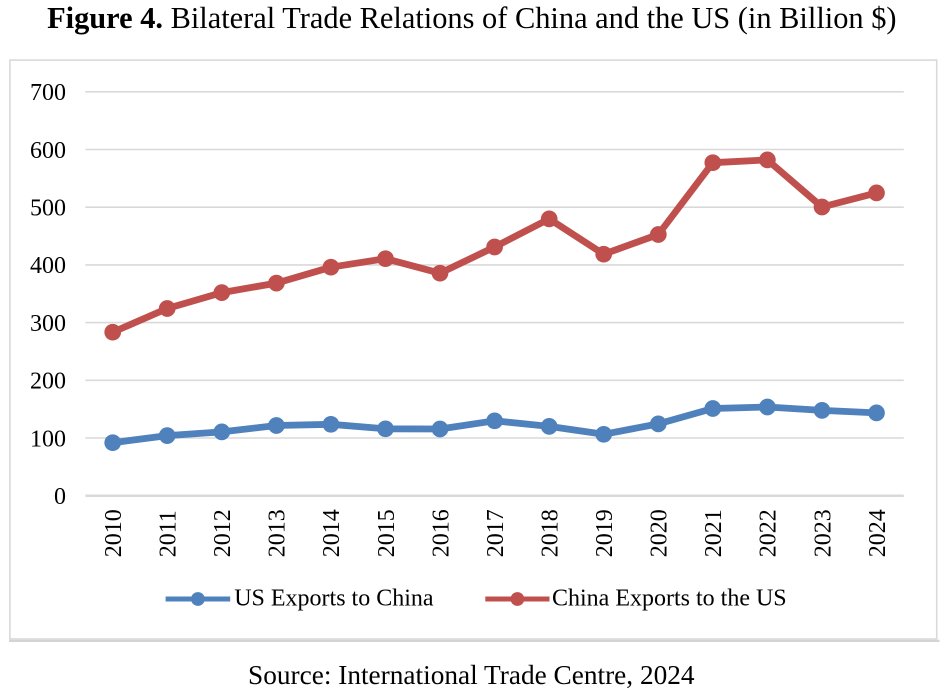 The width and height of the screenshot is (948, 697). What do you see at coordinates (114, 533) in the screenshot?
I see `svg-text: 2010` at bounding box center [114, 533].